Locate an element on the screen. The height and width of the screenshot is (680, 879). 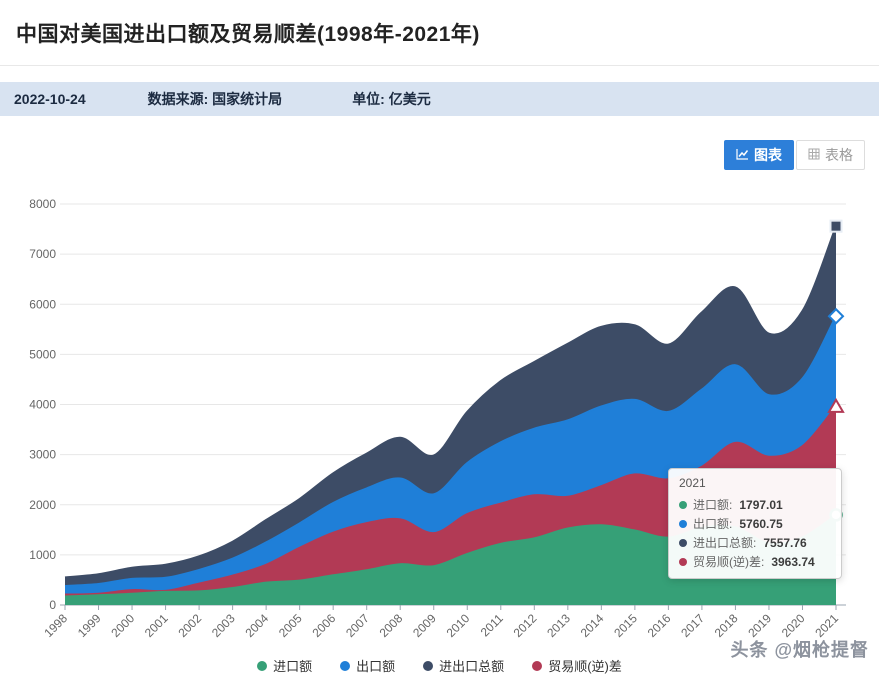
y-axis-tick-label: 7000 is located at coordinates (42, 254).